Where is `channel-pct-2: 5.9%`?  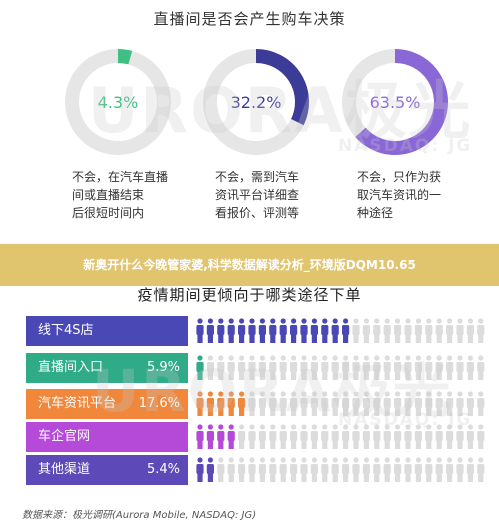
channel-pct-2: 5.9% is located at coordinates (163, 367).